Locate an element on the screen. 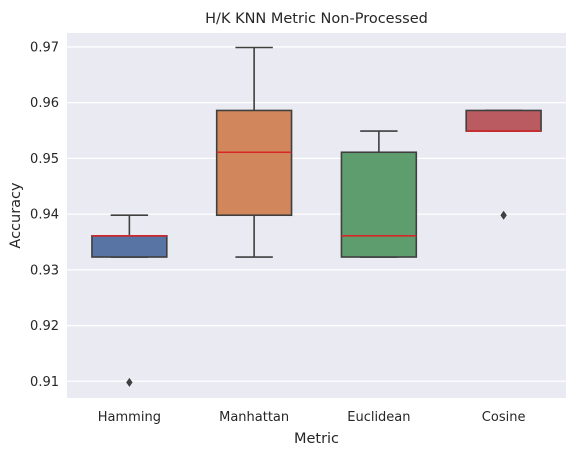  y-tick-label: 0.97 is located at coordinates (44, 47).